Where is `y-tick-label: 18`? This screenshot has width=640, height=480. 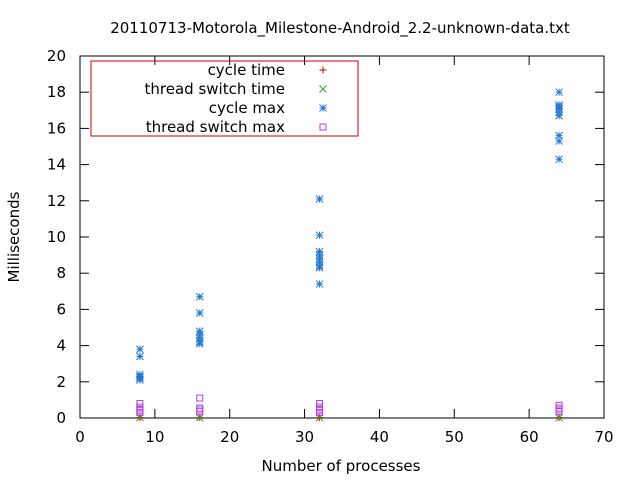 y-tick-label: 18 is located at coordinates (56, 92).